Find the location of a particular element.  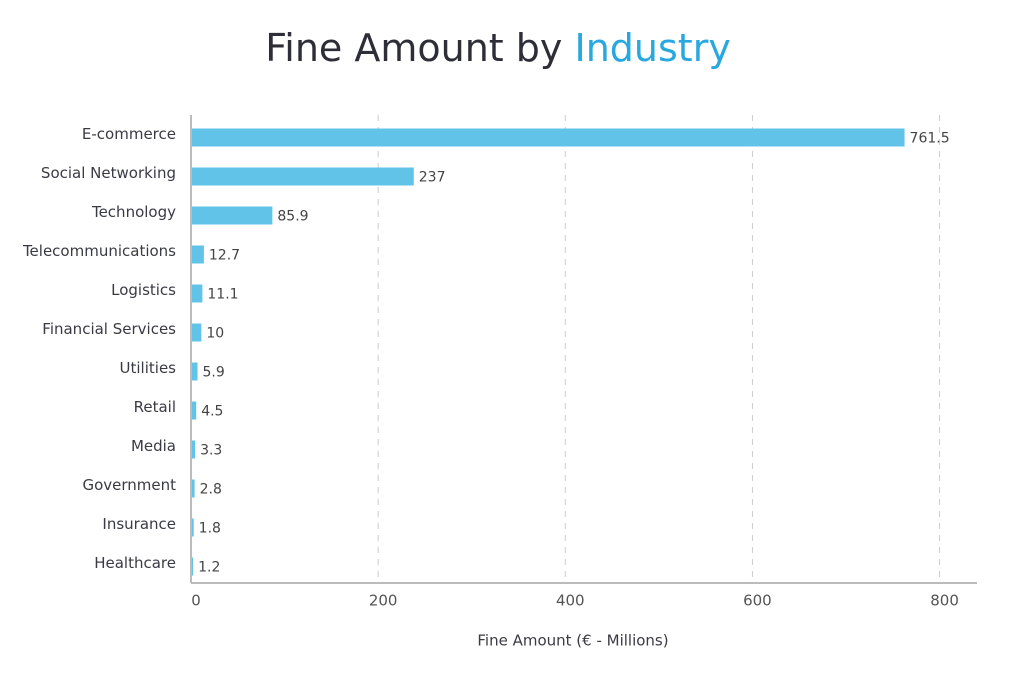

value-label: 2.8 is located at coordinates (211, 490).